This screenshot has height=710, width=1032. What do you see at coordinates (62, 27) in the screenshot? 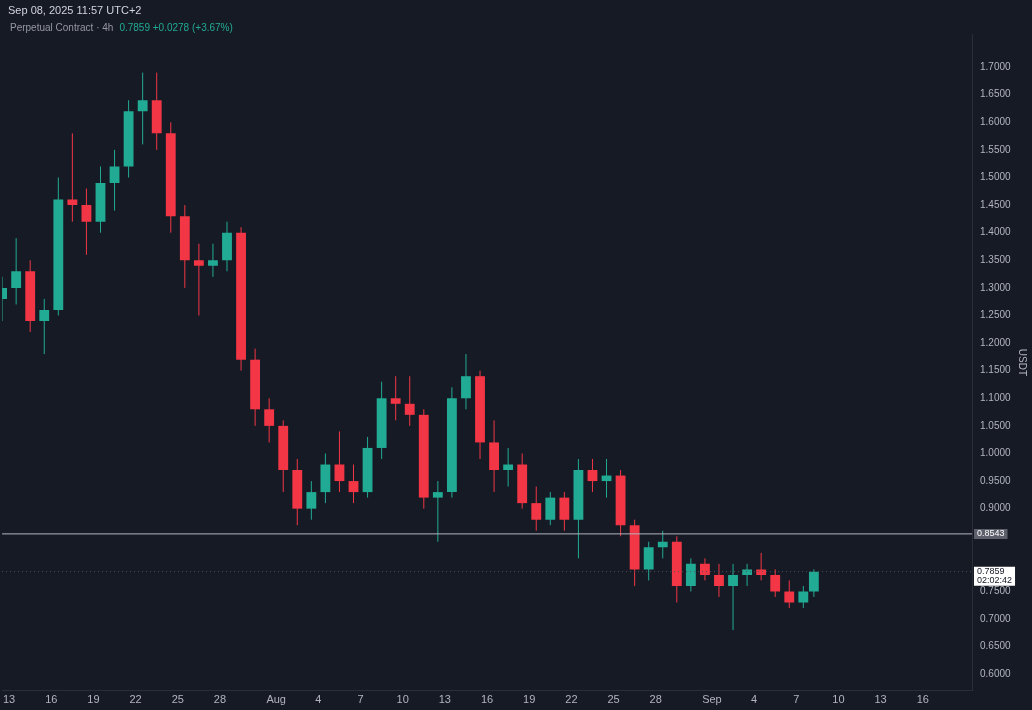
I see `chart-title: Perpetual Contract · 4h` at bounding box center [62, 27].